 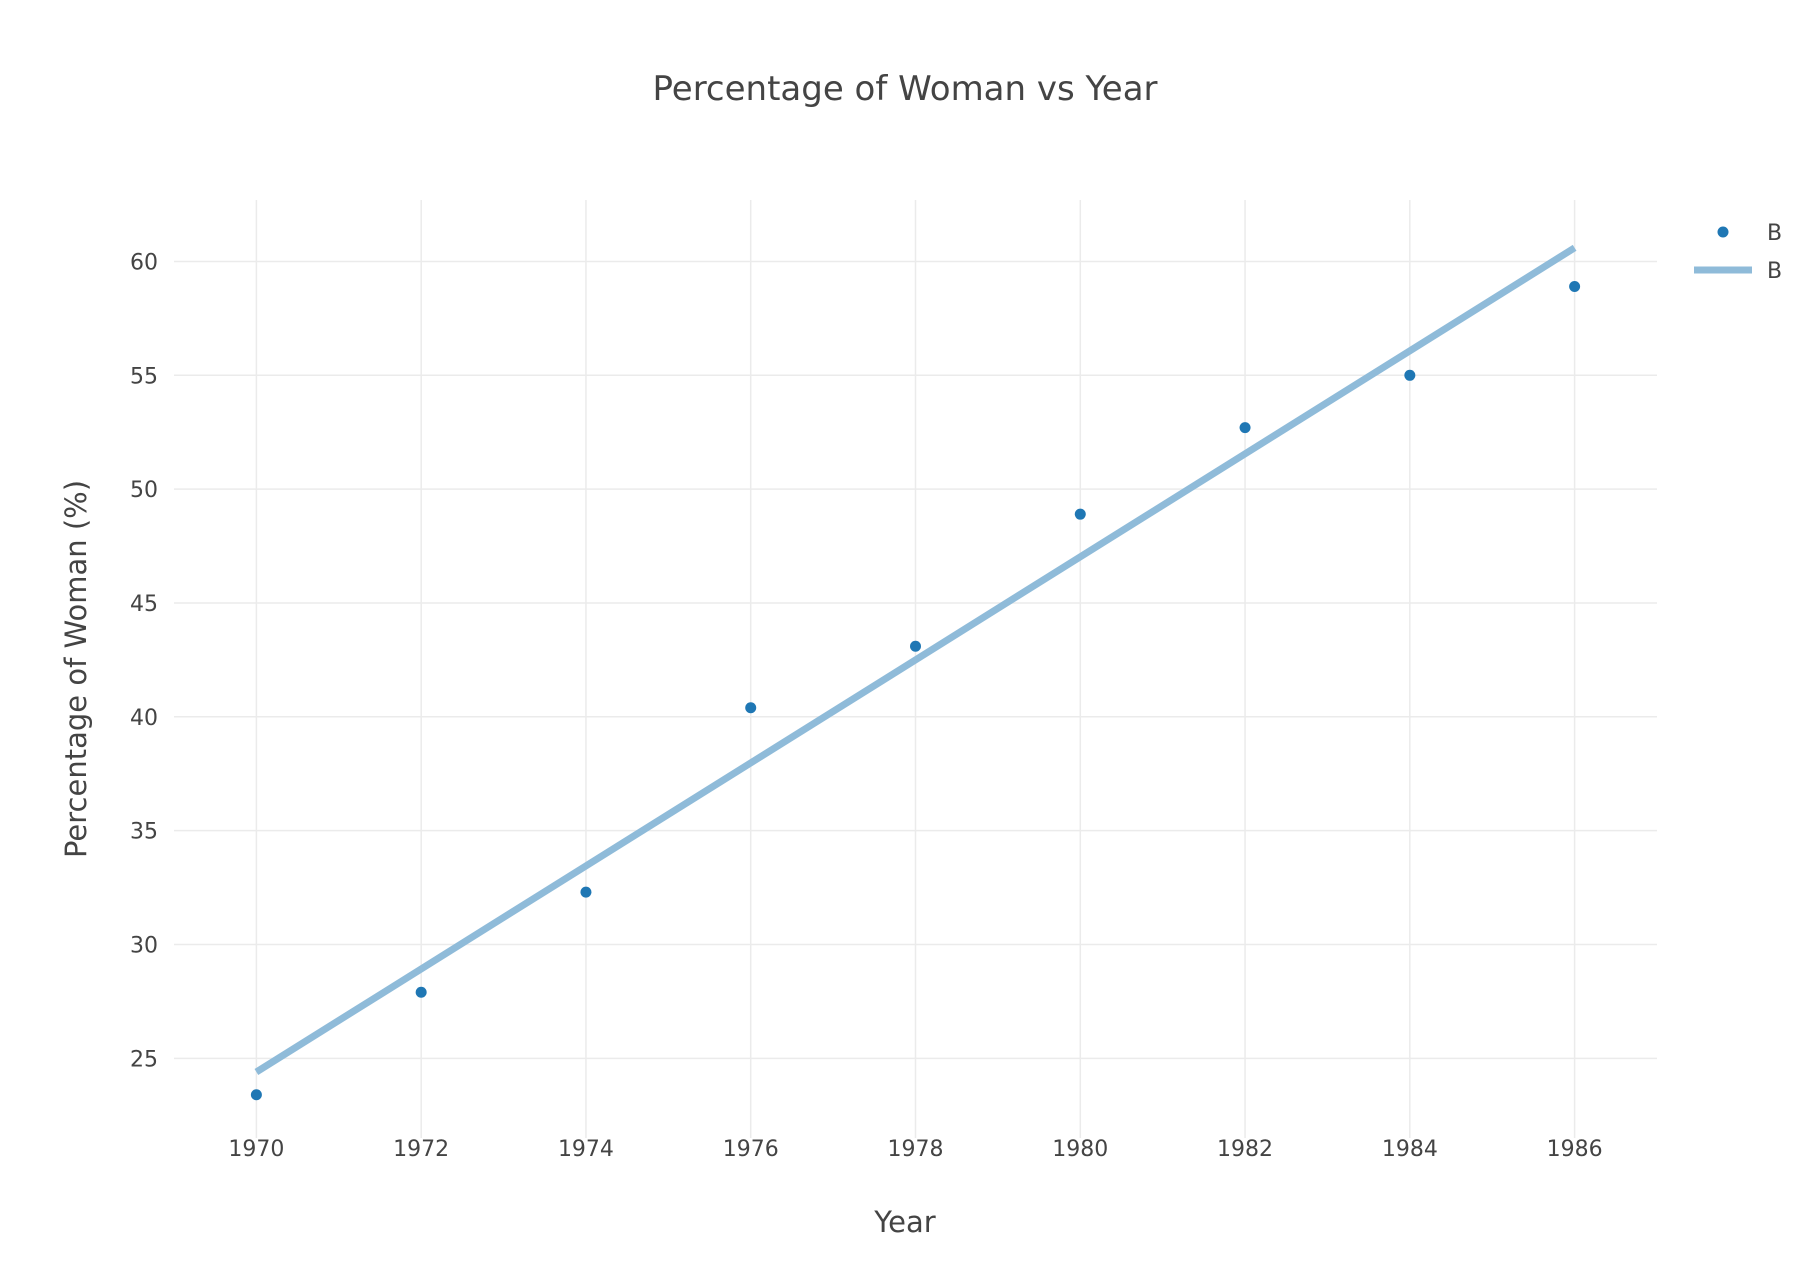 What do you see at coordinates (421, 1149) in the screenshot?
I see `x-tick-label: 1972` at bounding box center [421, 1149].